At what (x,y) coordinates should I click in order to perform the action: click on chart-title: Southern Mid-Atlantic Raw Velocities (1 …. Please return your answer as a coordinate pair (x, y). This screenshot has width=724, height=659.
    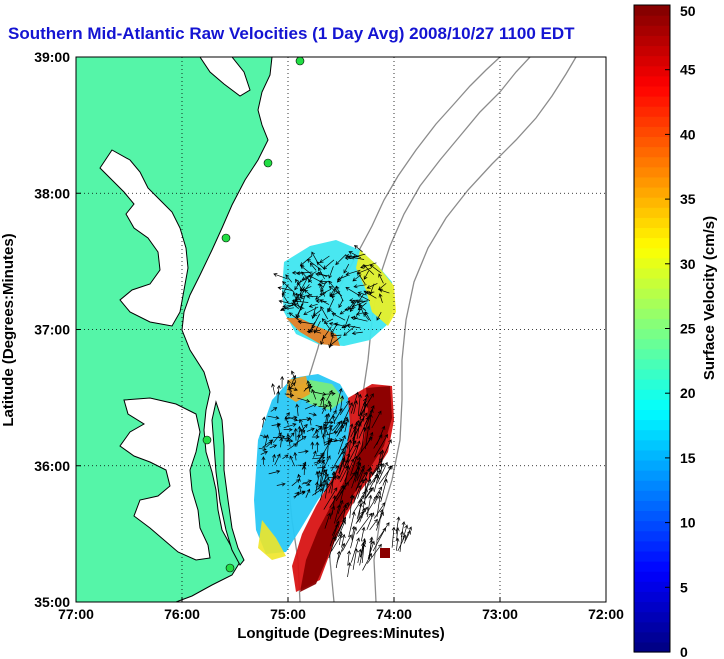
    Looking at the image, I should click on (291, 33).